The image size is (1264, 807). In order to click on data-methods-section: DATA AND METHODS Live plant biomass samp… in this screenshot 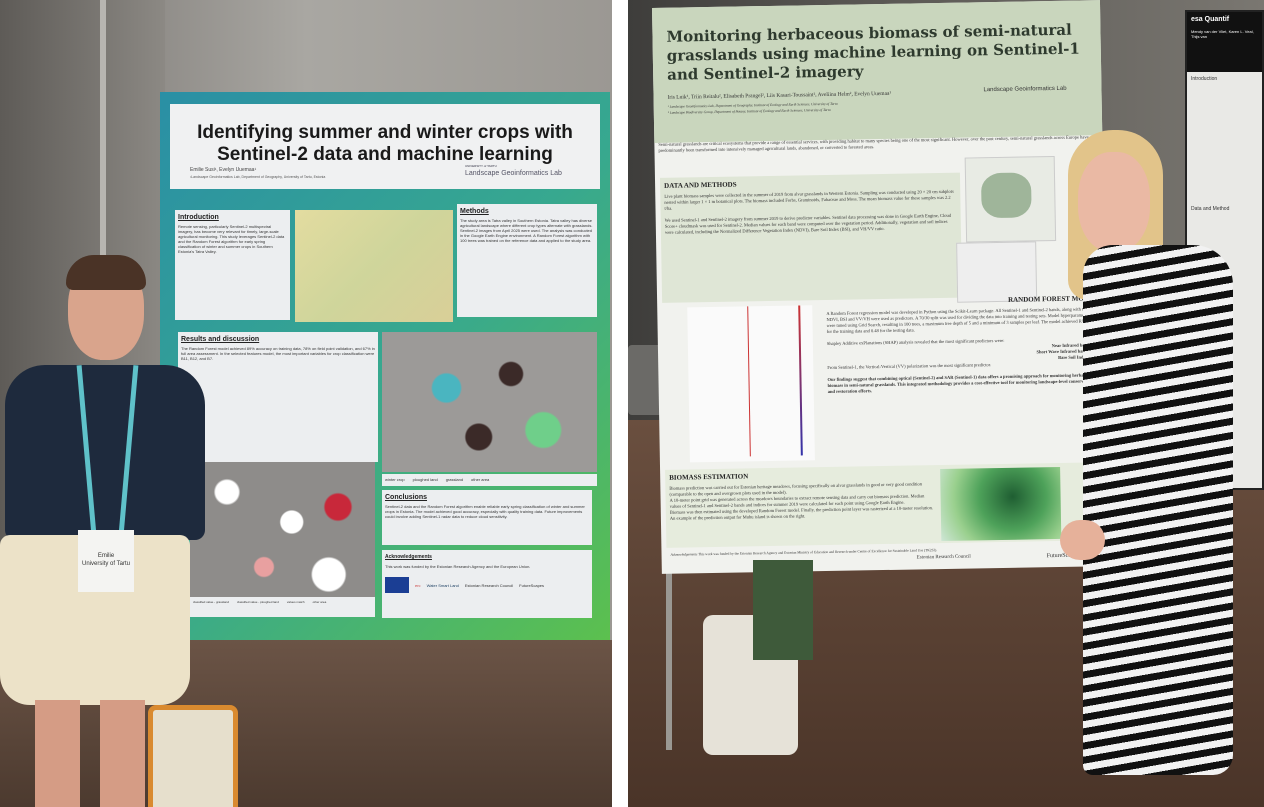, I will do `click(811, 237)`.